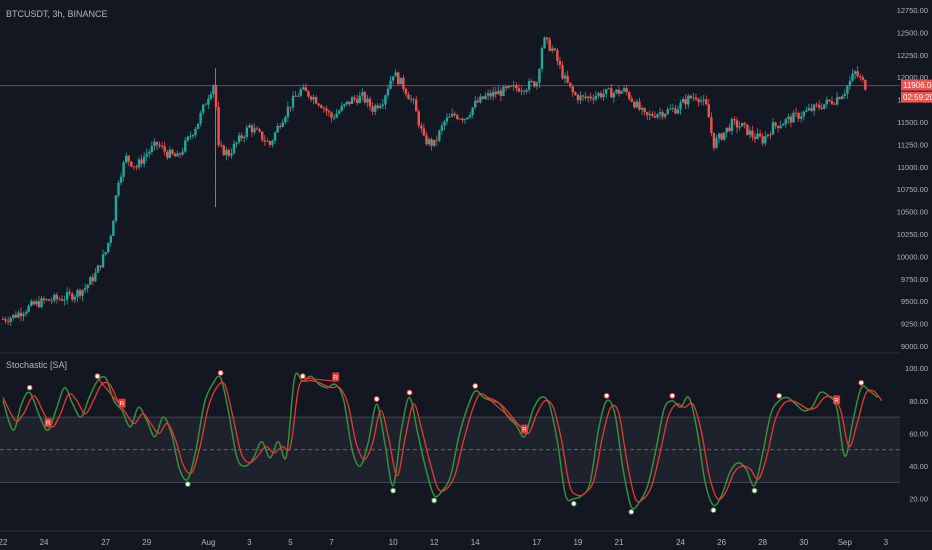 The height and width of the screenshot is (550, 932). Describe the element at coordinates (444, 542) in the screenshot. I see `time-axis: 22 24 27 29 Aug 3 5 7 10 12 14 17 19 21 24 26 28 30 Sep 3` at that location.